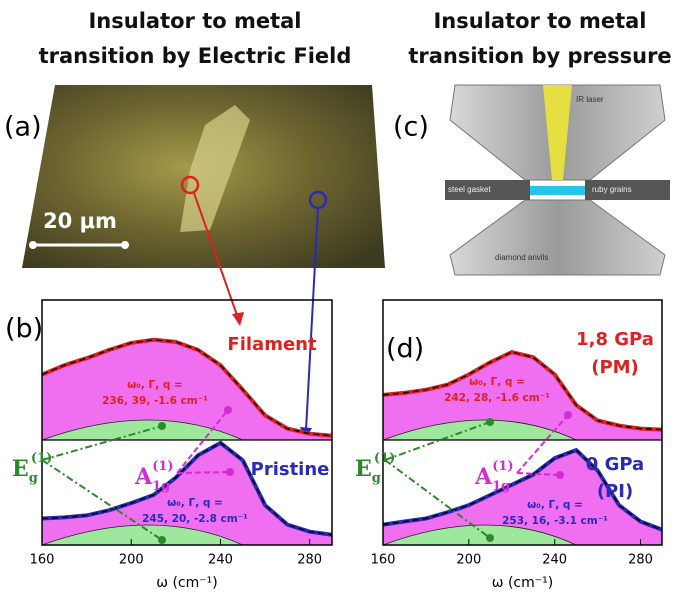 The height and width of the screenshot is (611, 679). I want to click on scale-label: 20 μm, so click(80, 221).